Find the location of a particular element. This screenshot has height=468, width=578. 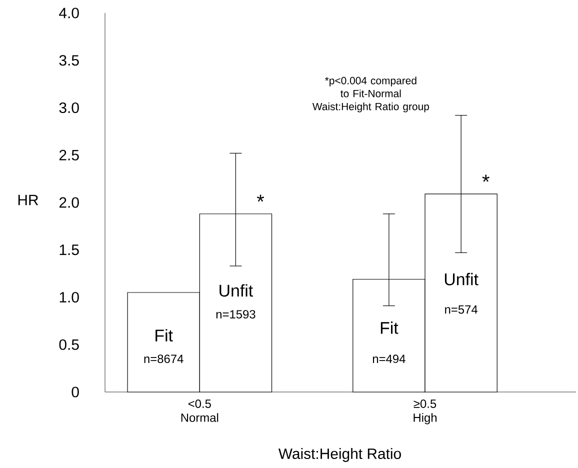

y-tick-label: 3.5 is located at coordinates (69, 60).